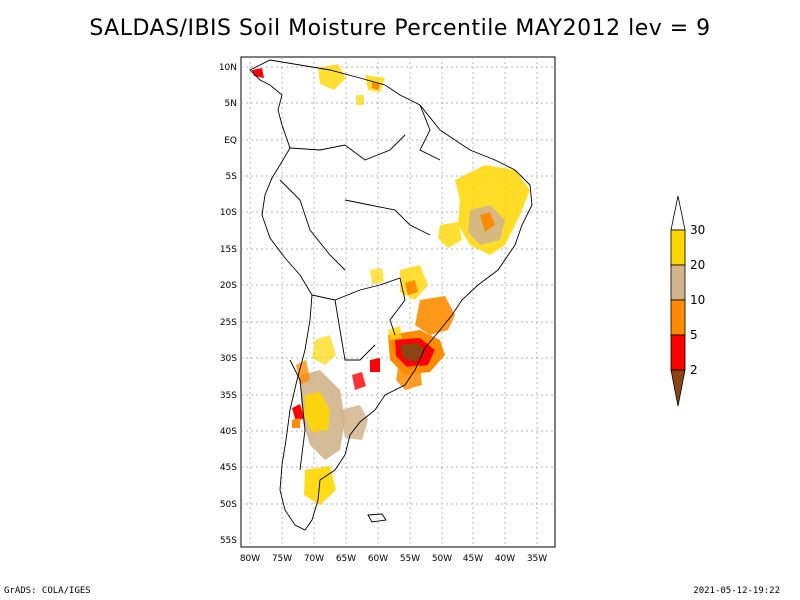 This screenshot has height=600, width=800. What do you see at coordinates (505, 559) in the screenshot?
I see `lon-tick-label: 40W` at bounding box center [505, 559].